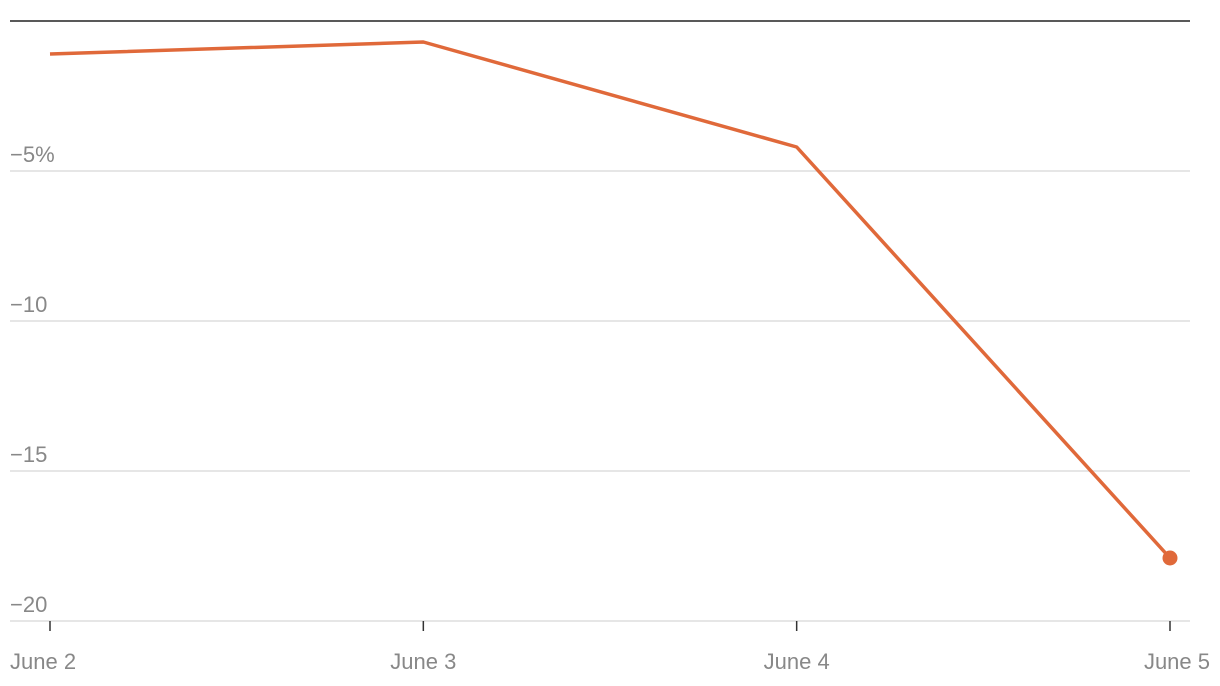 This screenshot has width=1220, height=686. Describe the element at coordinates (28, 604) in the screenshot. I see `y-tick-label: −20` at that location.